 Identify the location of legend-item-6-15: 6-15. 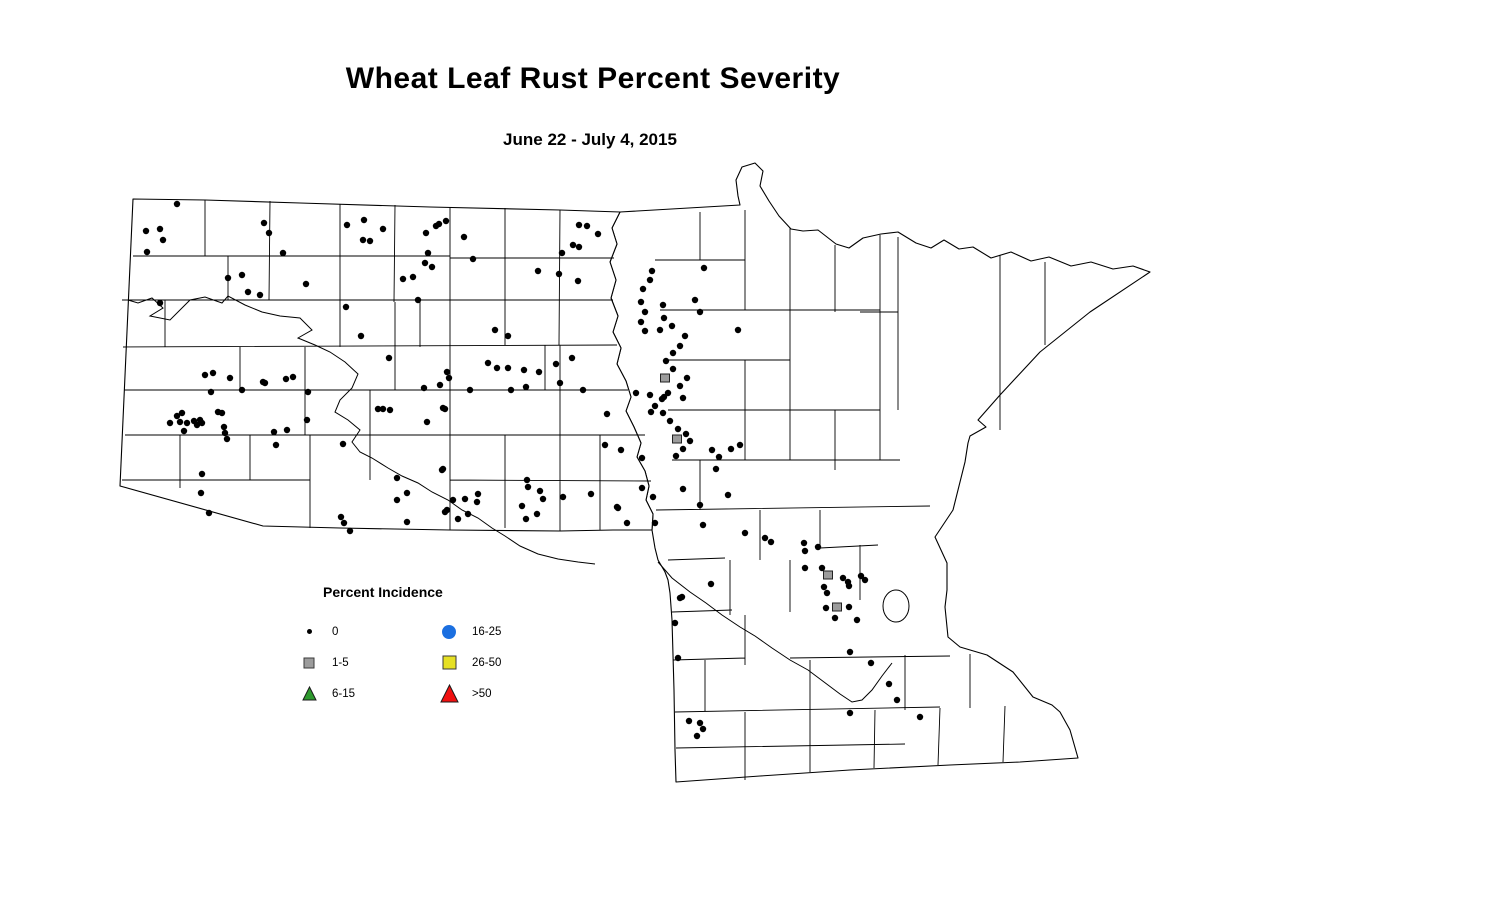
(366, 693).